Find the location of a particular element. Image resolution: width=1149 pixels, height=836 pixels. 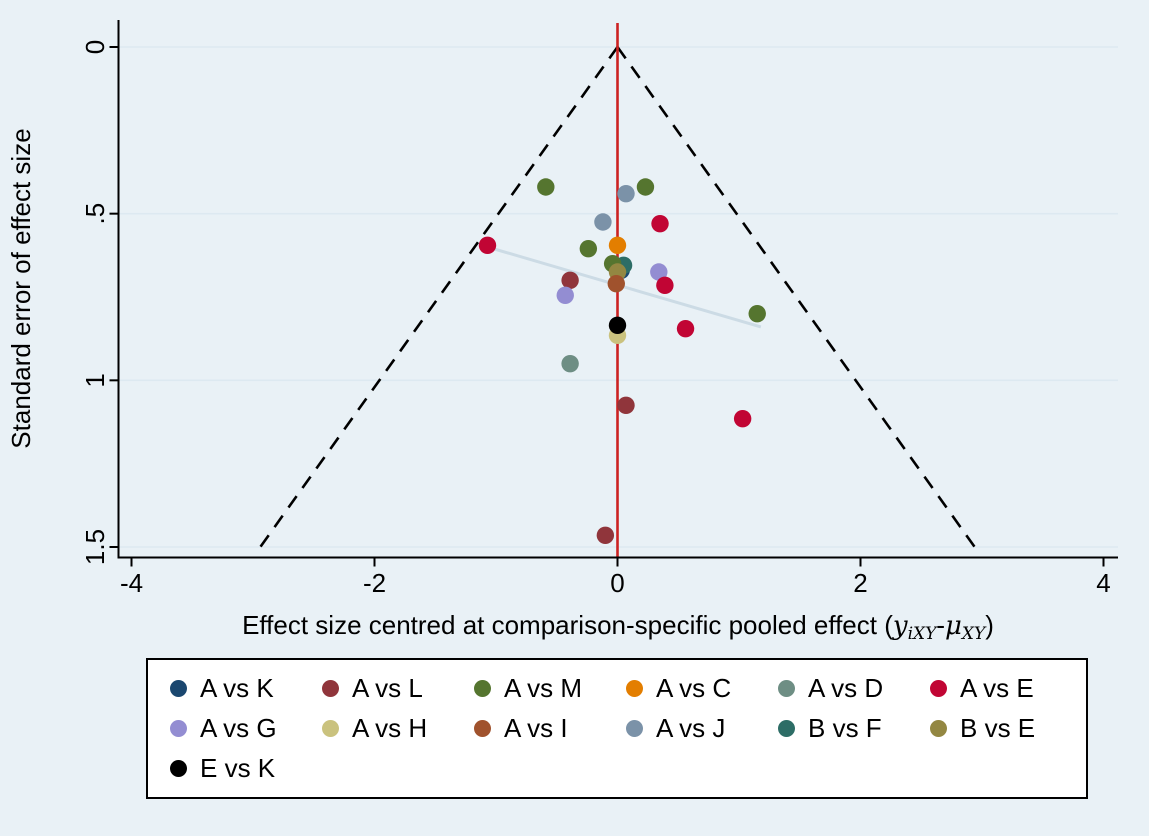

legend-label: A vs J is located at coordinates (691, 728).